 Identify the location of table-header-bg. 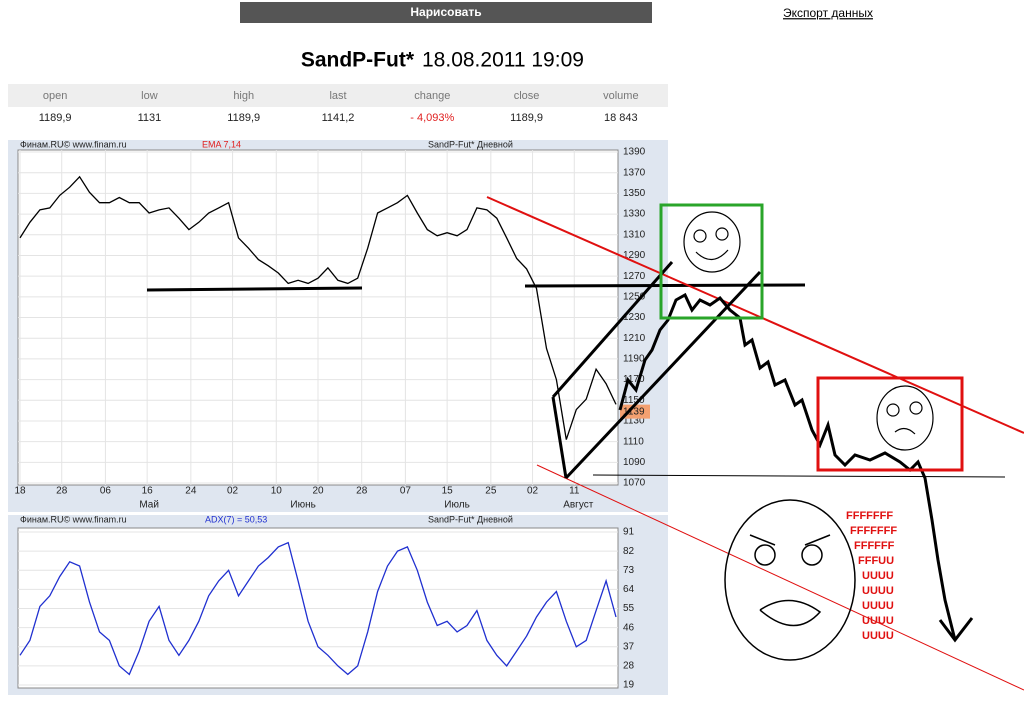
(338, 95).